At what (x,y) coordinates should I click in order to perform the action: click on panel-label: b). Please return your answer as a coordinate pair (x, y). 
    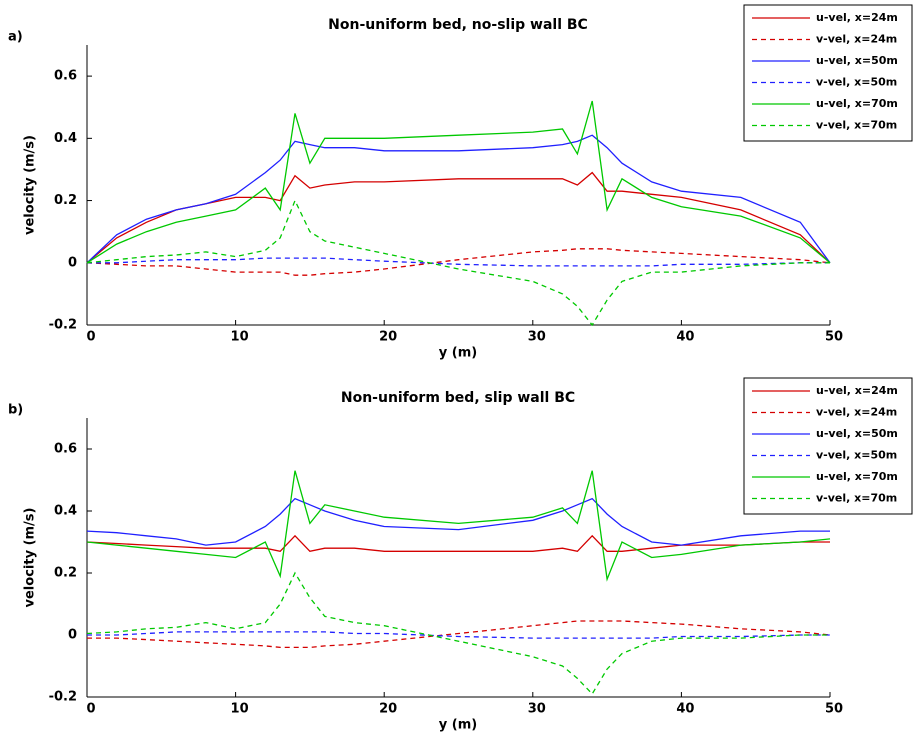
    Looking at the image, I should click on (15, 410).